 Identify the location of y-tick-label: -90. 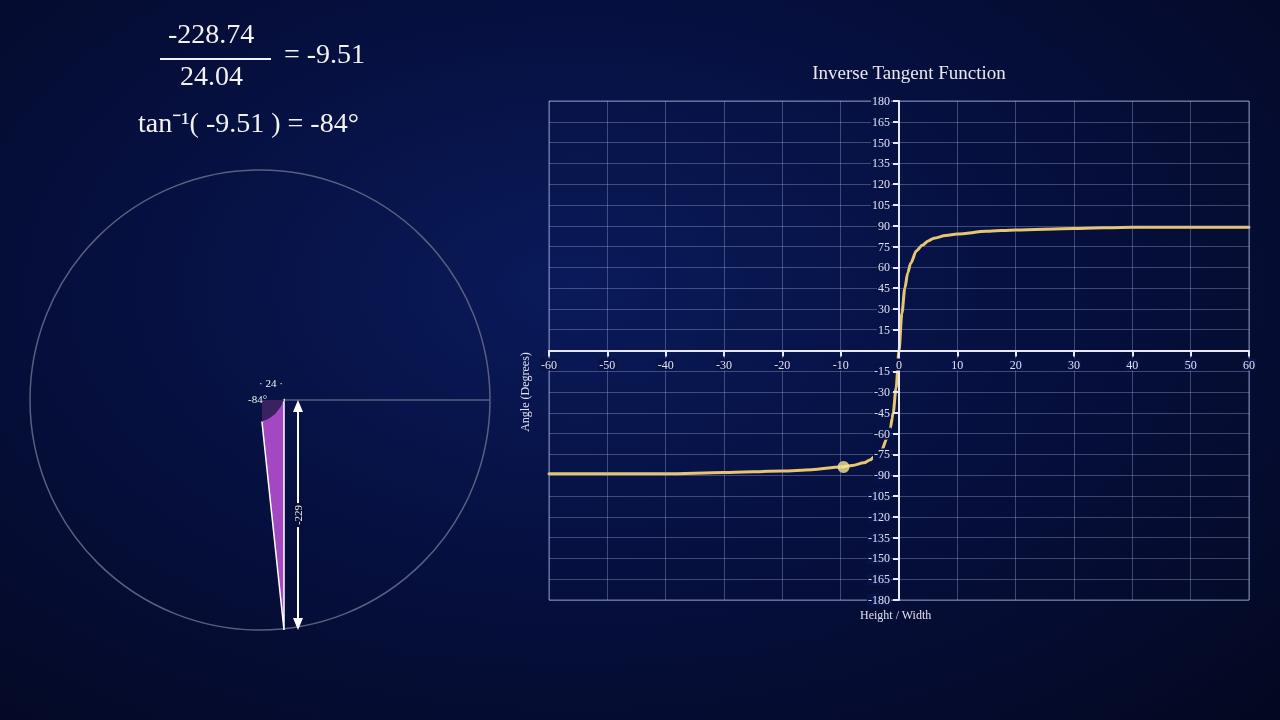
(882, 475).